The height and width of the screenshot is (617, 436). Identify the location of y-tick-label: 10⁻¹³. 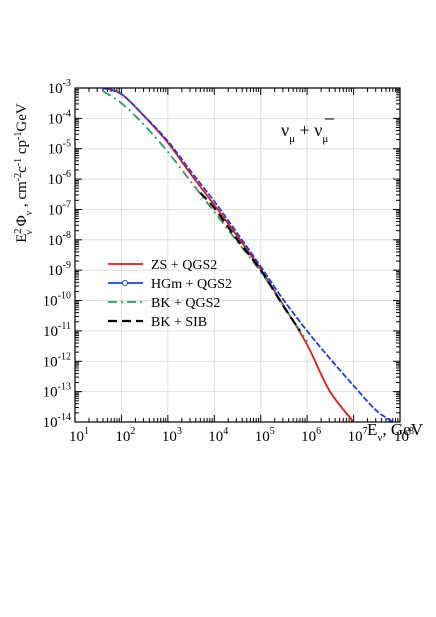
(57, 391).